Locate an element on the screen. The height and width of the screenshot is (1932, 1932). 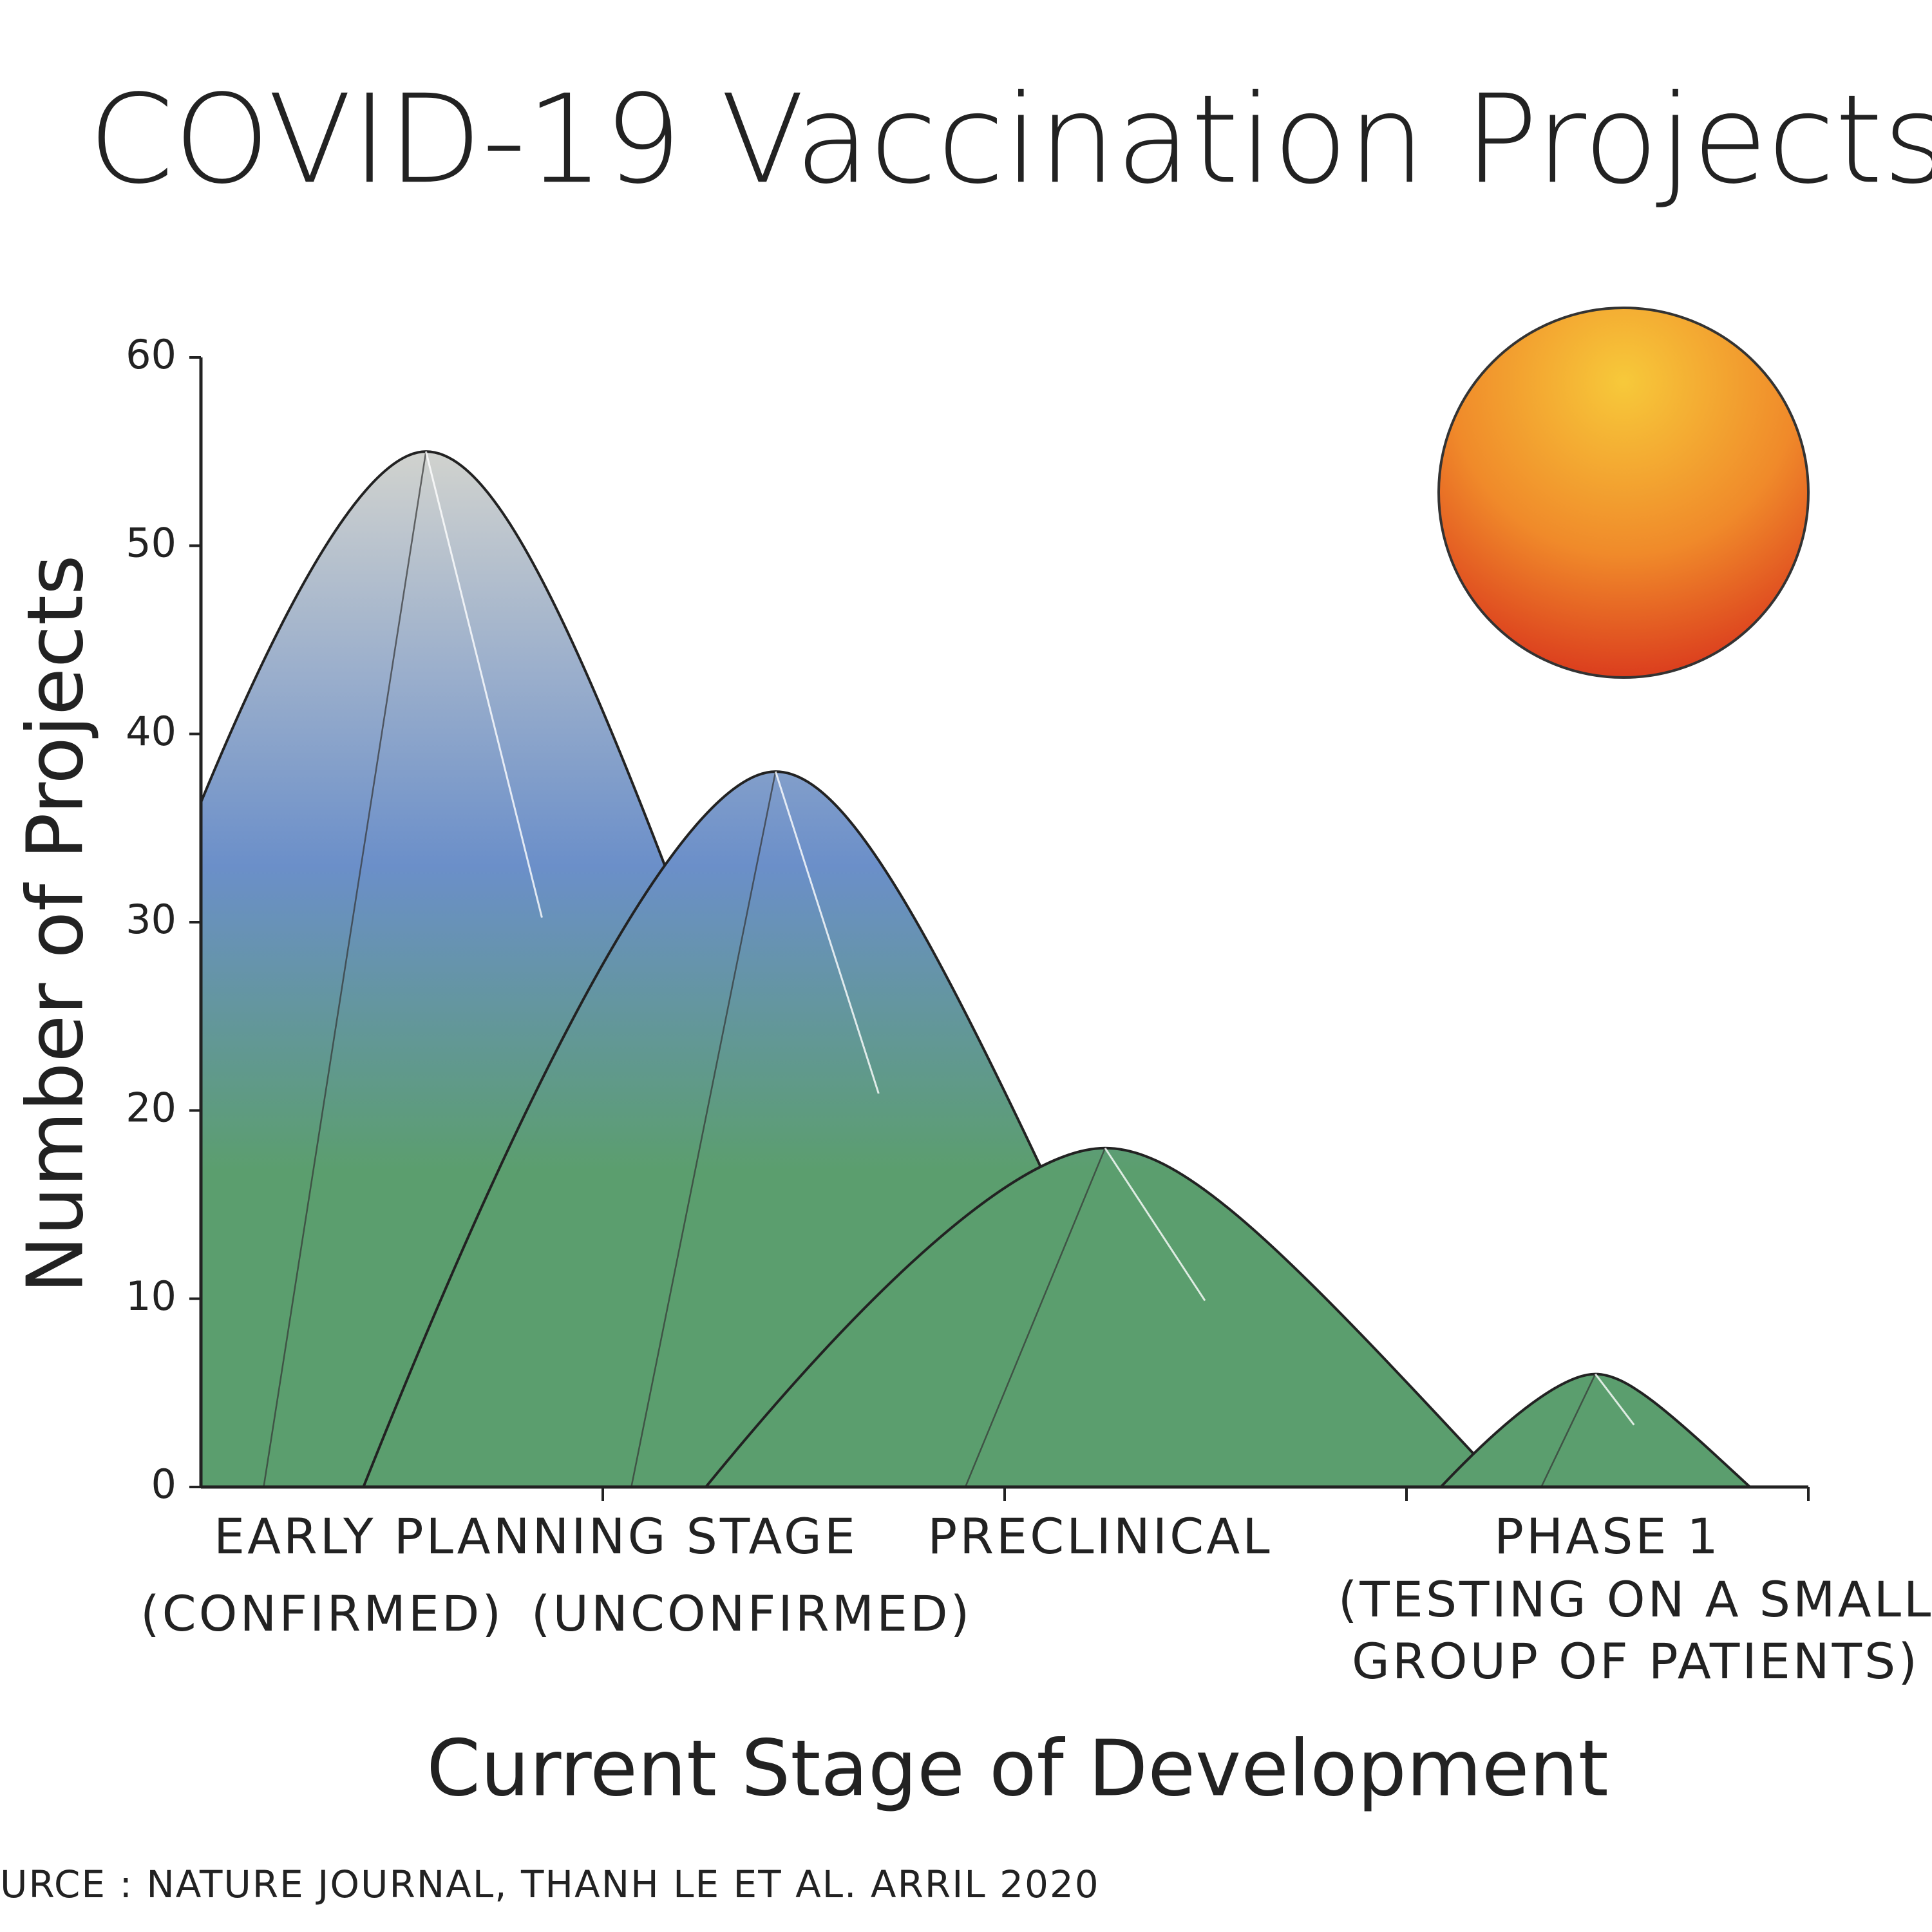
y-tick-label: 60 is located at coordinates (151, 354).